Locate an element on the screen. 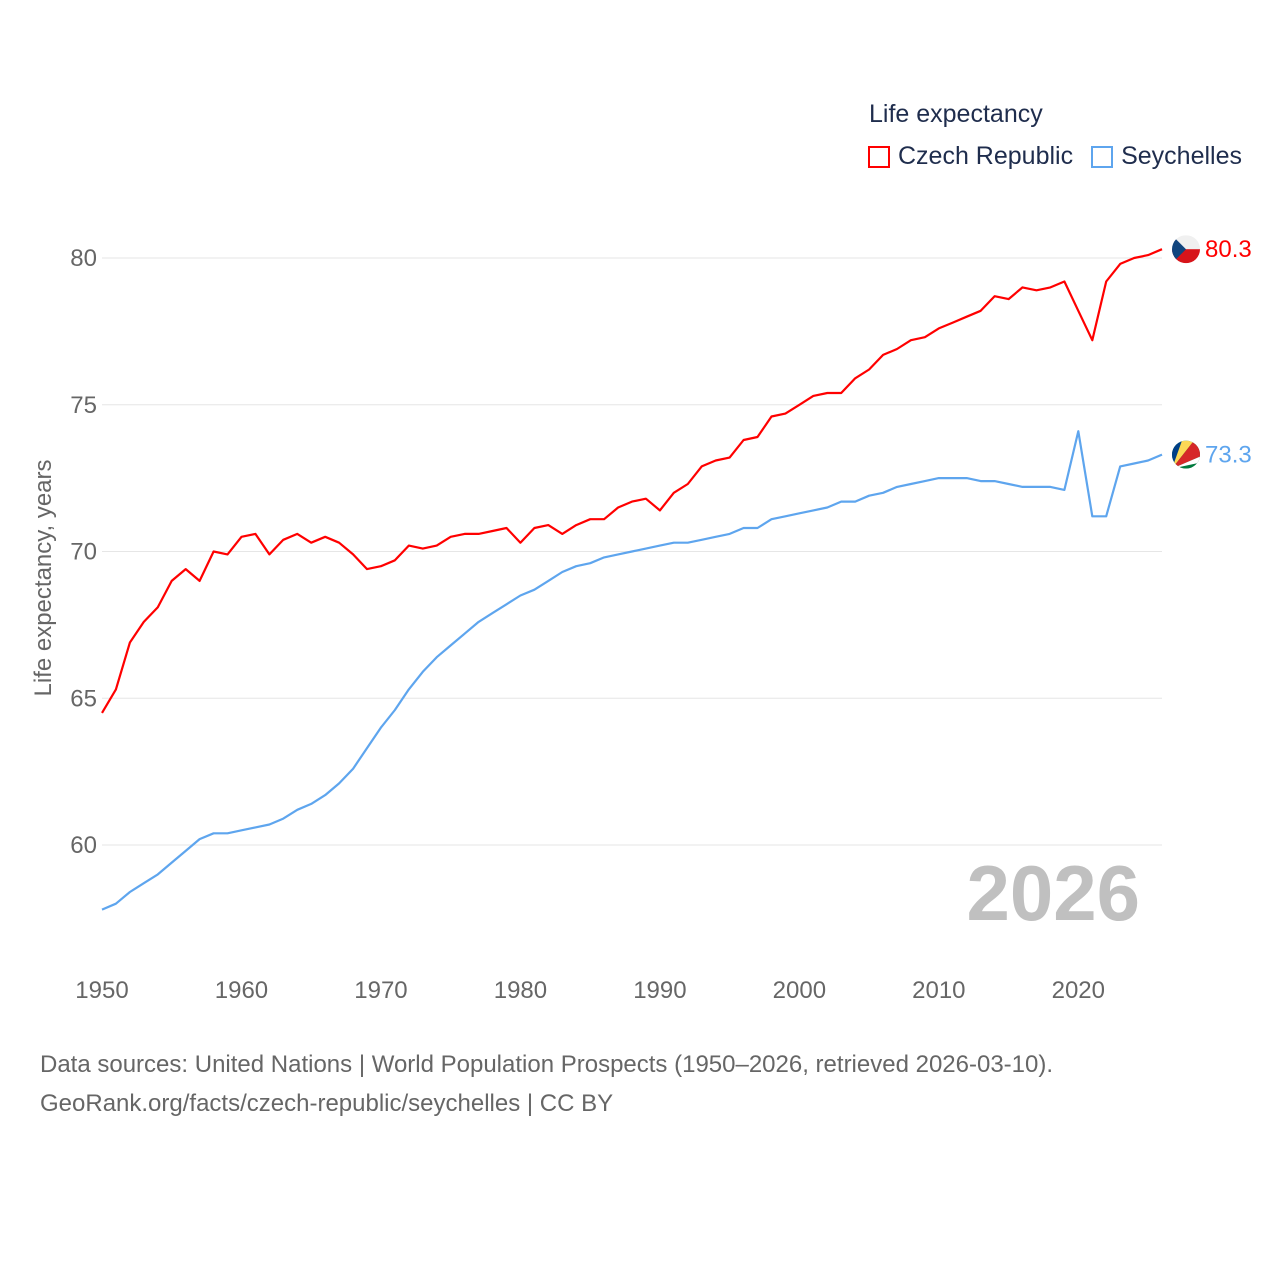 Image resolution: width=1280 pixels, height=1280 pixels. legend-swatch-czech-republic is located at coordinates (879, 156).